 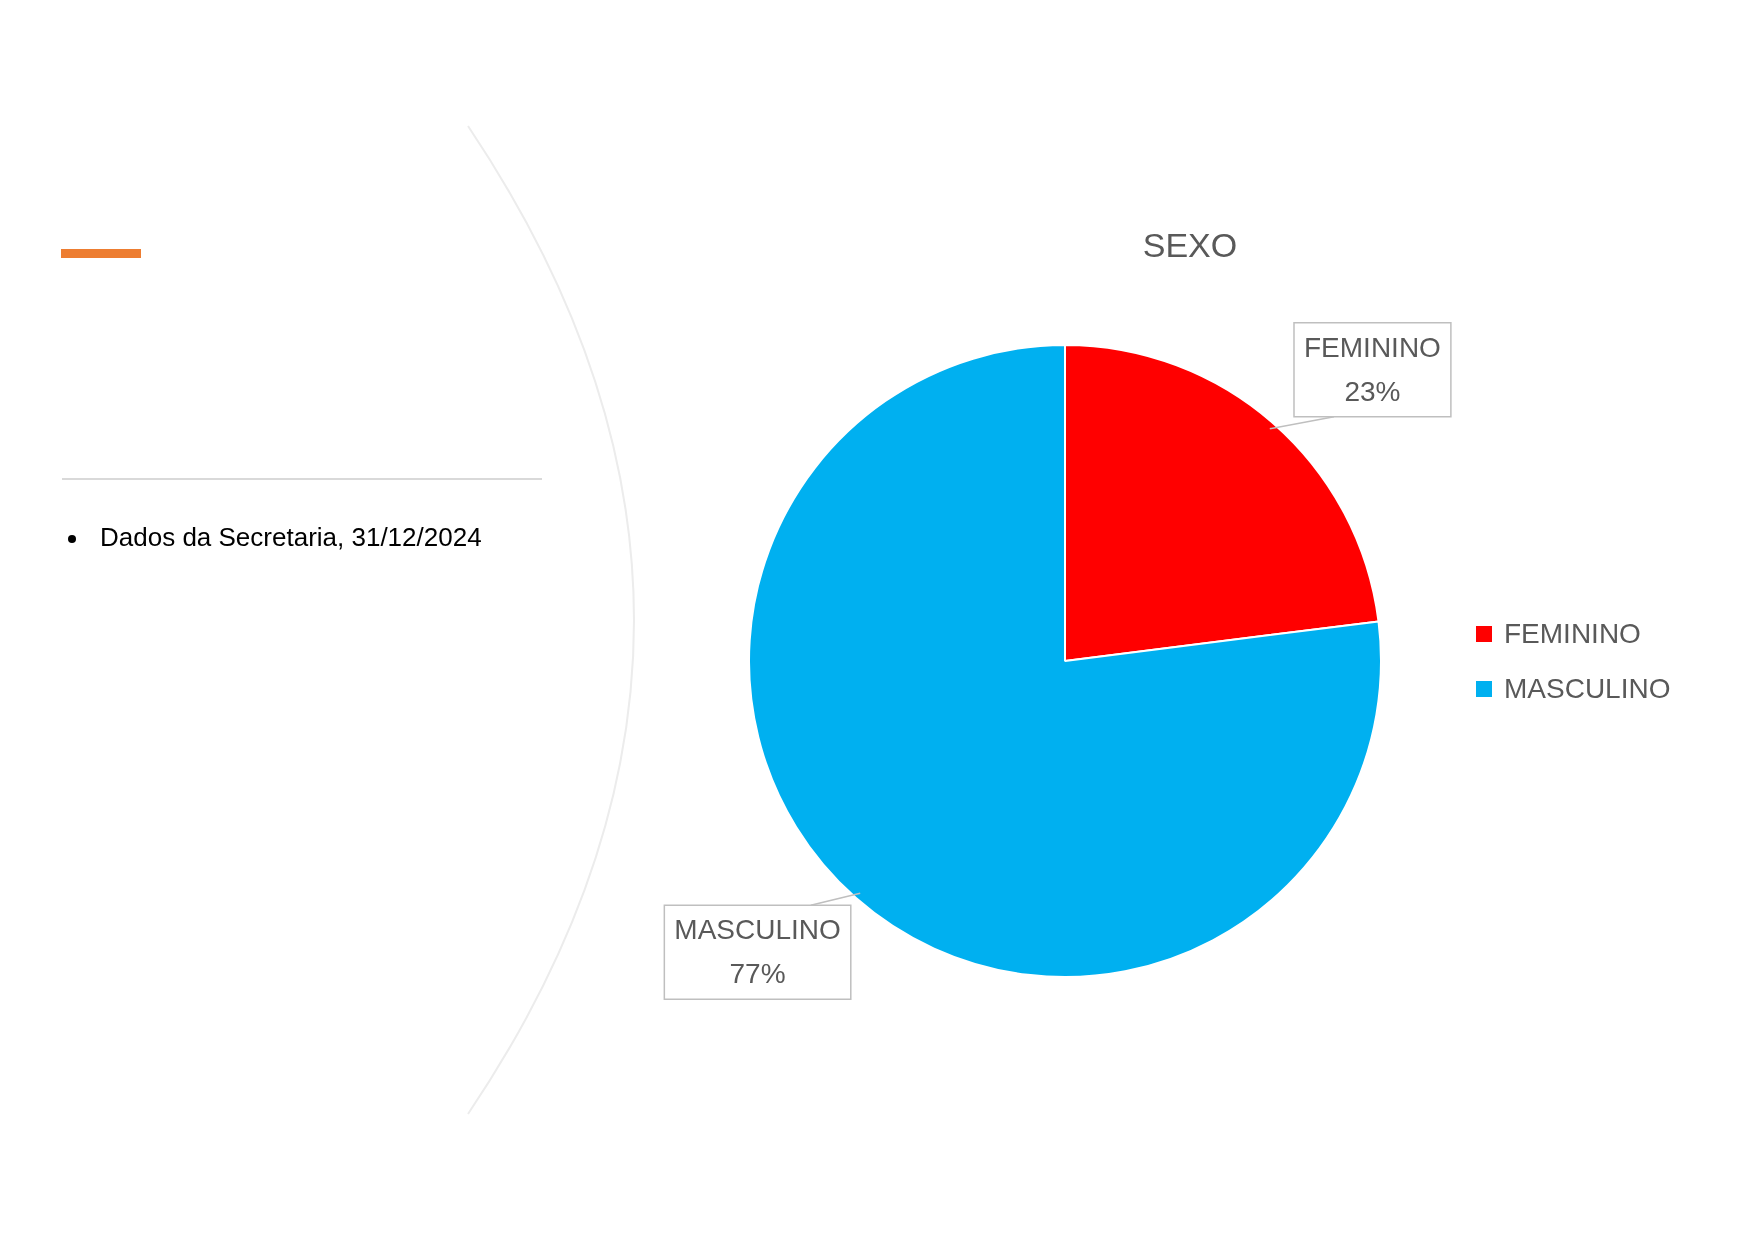 I want to click on legend-label: MASCULINO, so click(x=1587, y=688).